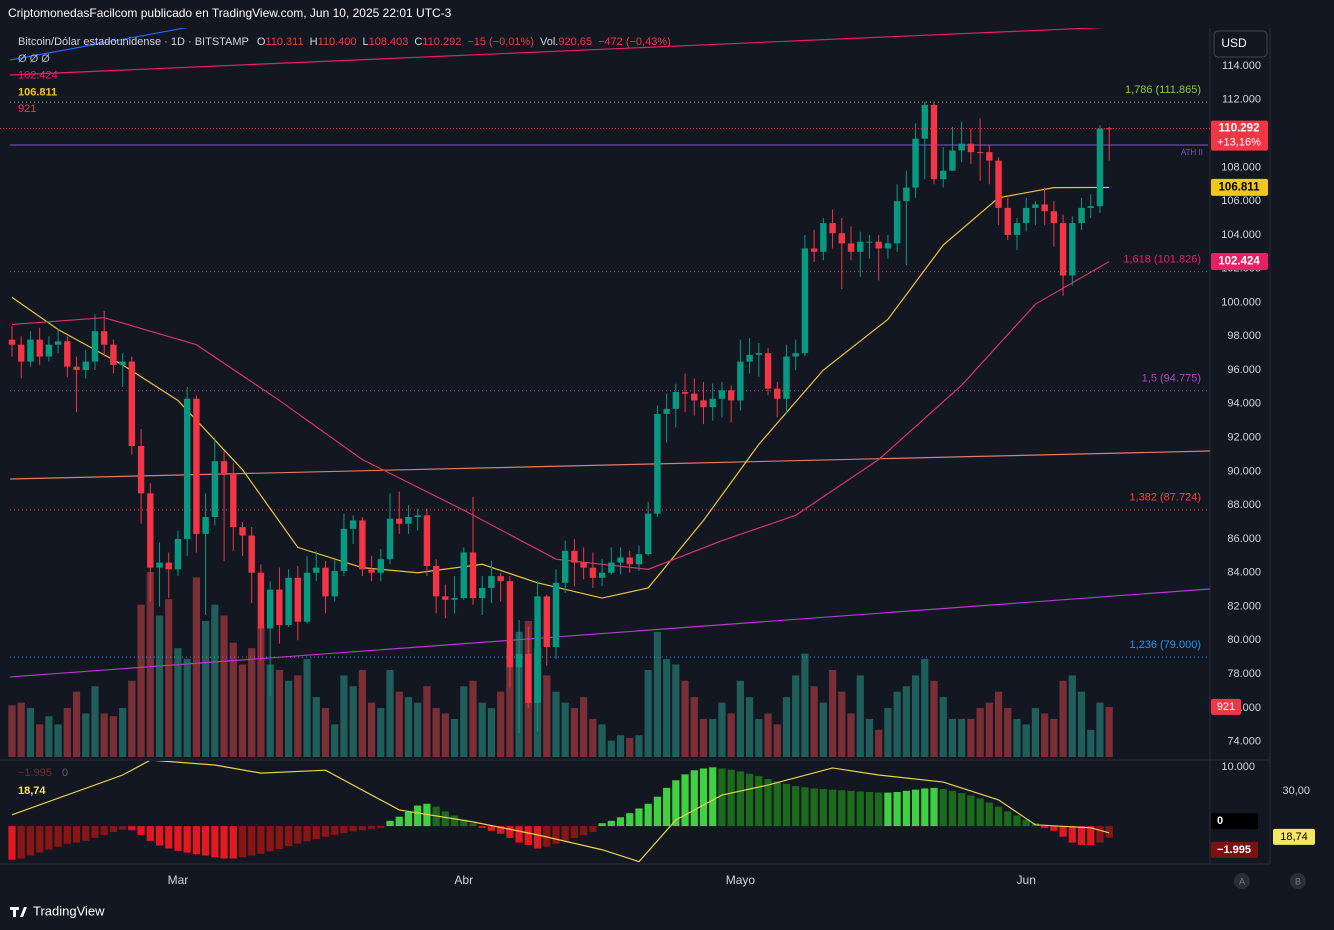 Image resolution: width=1334 pixels, height=930 pixels. I want to click on osc-legend: 18,74, so click(32, 791).